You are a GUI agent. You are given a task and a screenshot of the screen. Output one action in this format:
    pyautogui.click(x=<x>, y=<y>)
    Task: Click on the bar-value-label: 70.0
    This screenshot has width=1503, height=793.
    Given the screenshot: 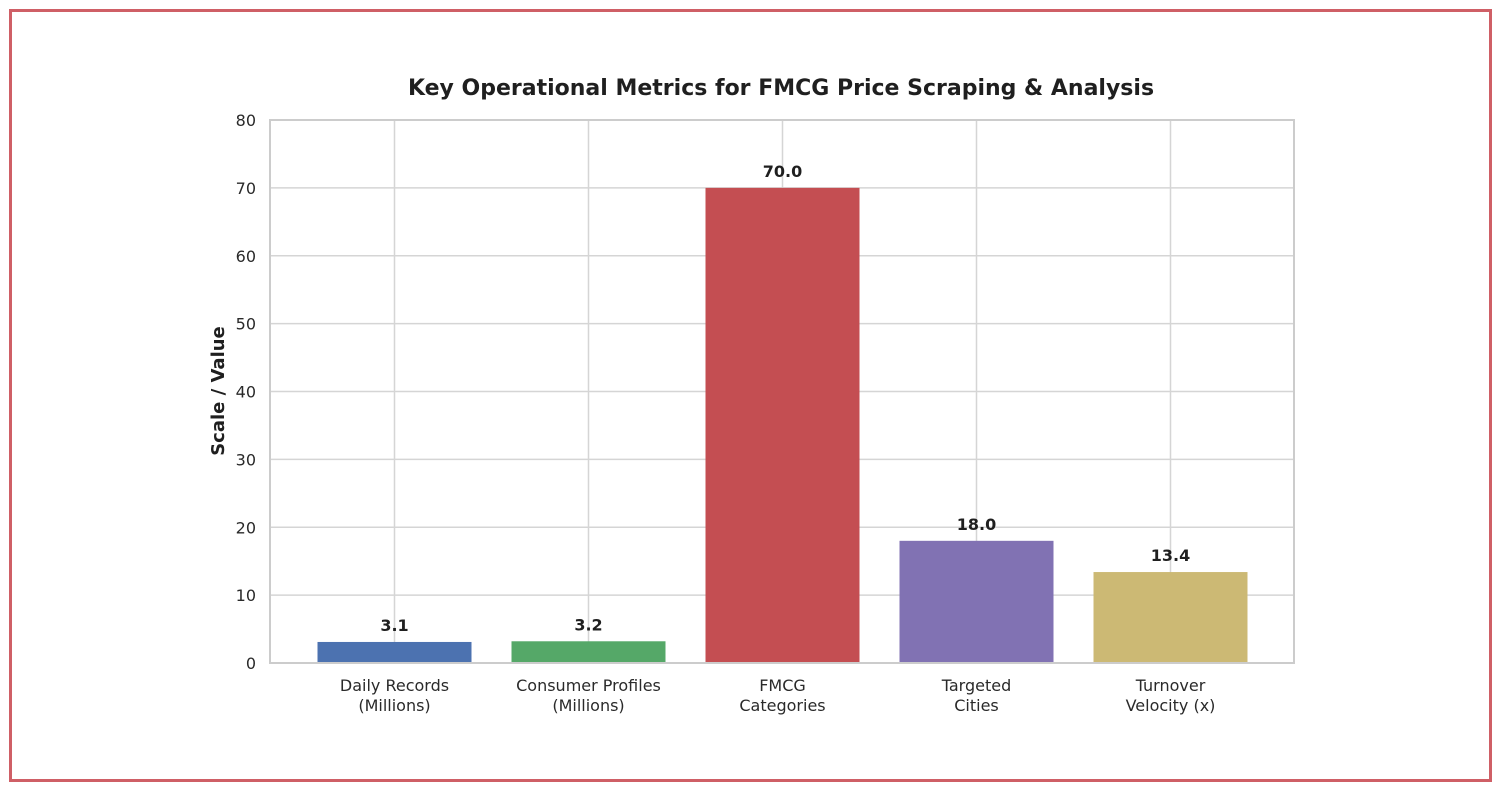 What is the action you would take?
    pyautogui.click(x=782, y=171)
    